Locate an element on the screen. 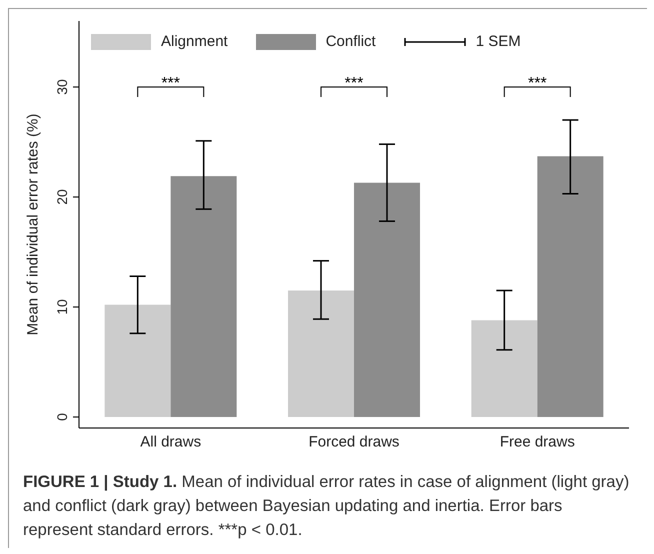 The height and width of the screenshot is (554, 654). y-tick-label: 0 is located at coordinates (62, 416).